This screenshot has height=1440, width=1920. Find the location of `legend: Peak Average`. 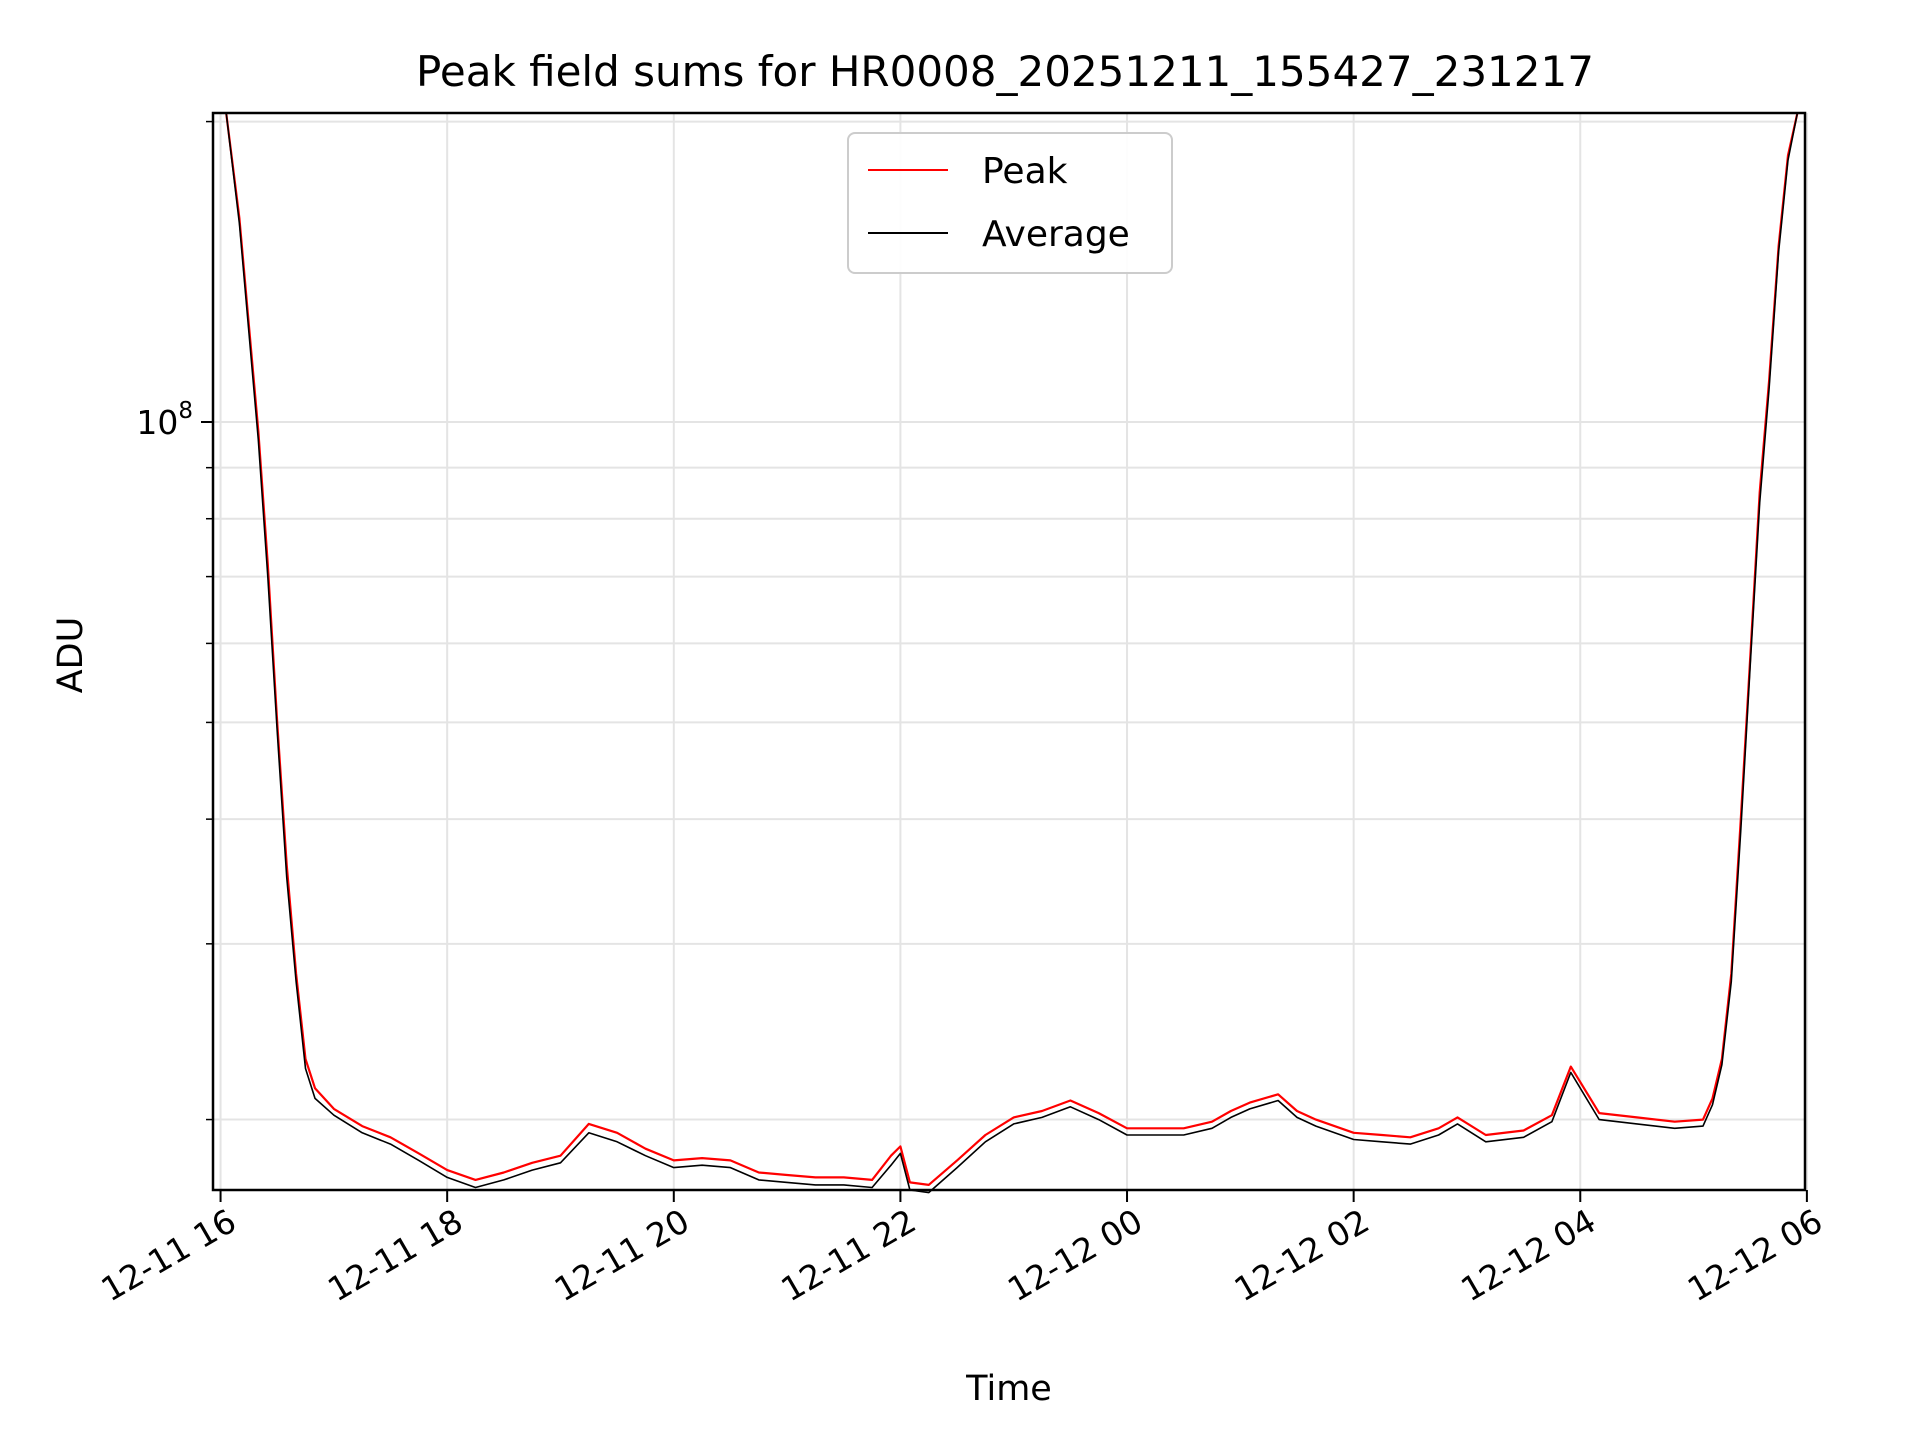

legend: Peak Average is located at coordinates (1010, 203).